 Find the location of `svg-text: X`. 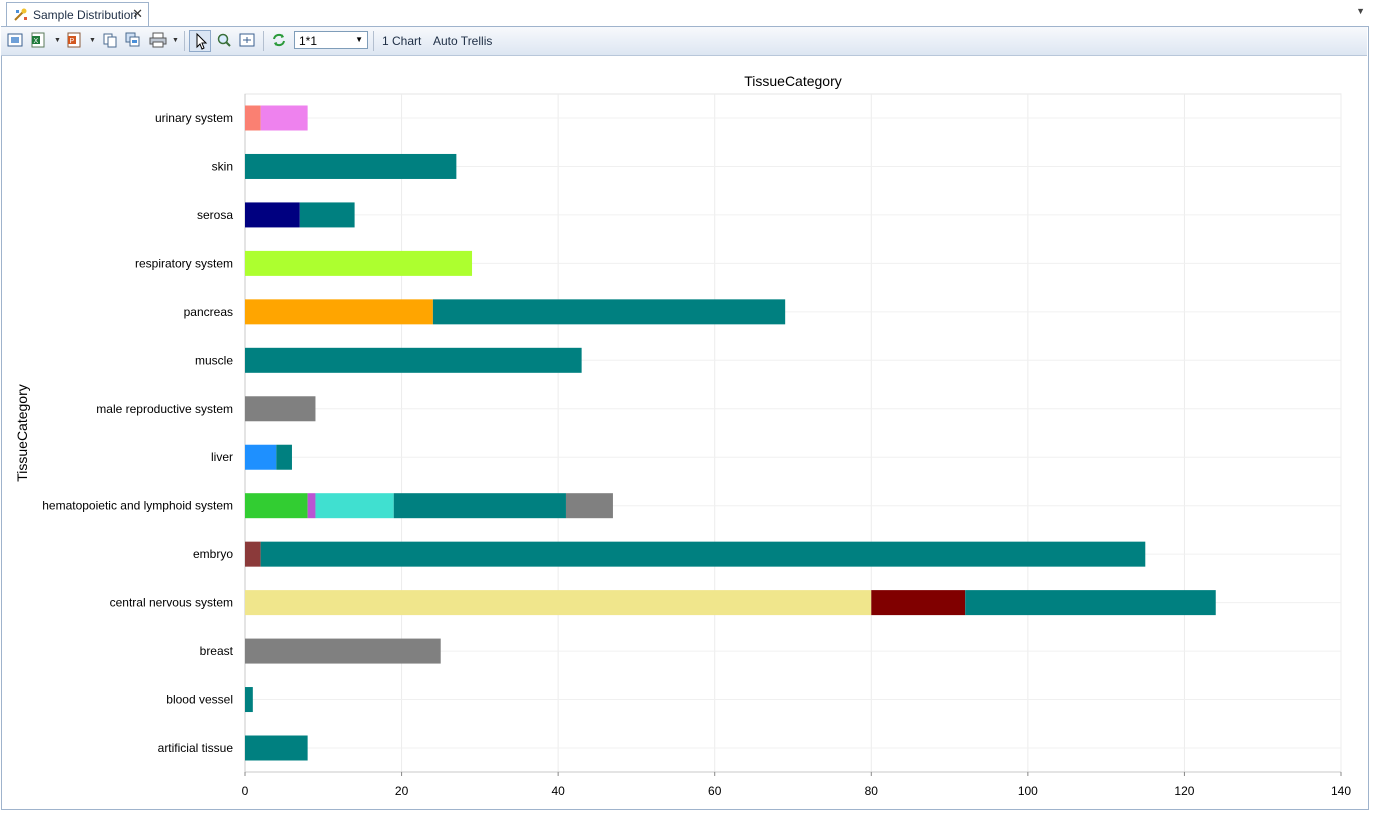

svg-text: X is located at coordinates (36, 41).